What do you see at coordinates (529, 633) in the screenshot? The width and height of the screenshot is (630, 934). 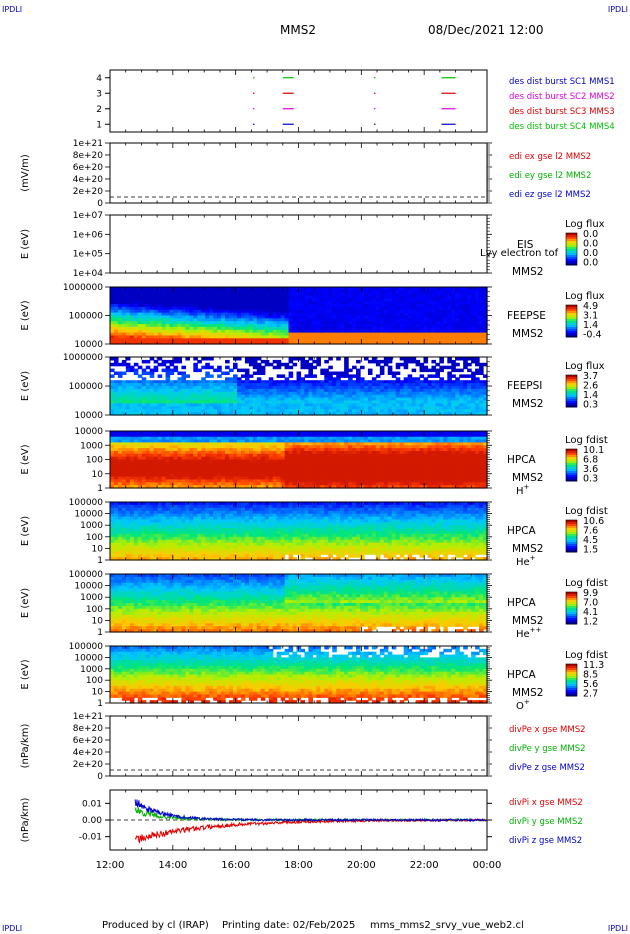 I see `species-label-hpca_hepp: He++` at bounding box center [529, 633].